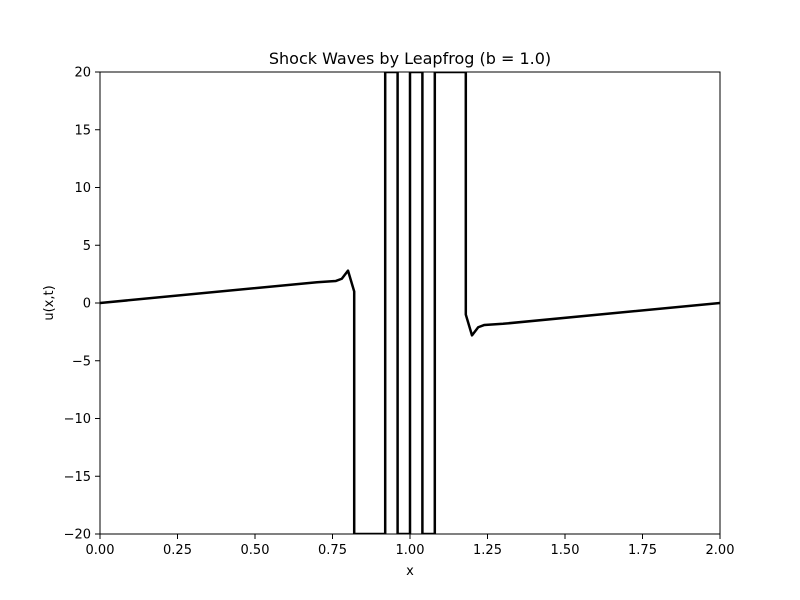  Describe the element at coordinates (77, 419) in the screenshot. I see `y-tick-label: −10` at that location.